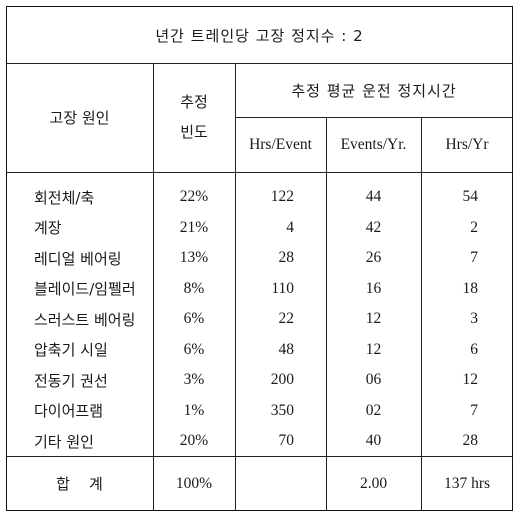 The width and height of the screenshot is (520, 515). Describe the element at coordinates (79, 118) in the screenshot. I see `header-cause: 고장 원인` at that location.